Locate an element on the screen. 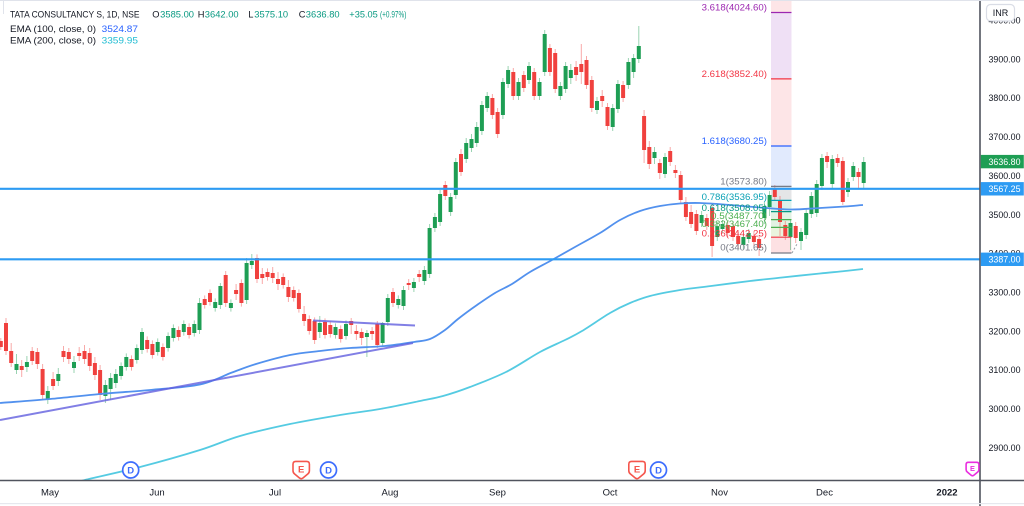 The height and width of the screenshot is (506, 1024). svg-text: 3700.00 is located at coordinates (1005, 137).